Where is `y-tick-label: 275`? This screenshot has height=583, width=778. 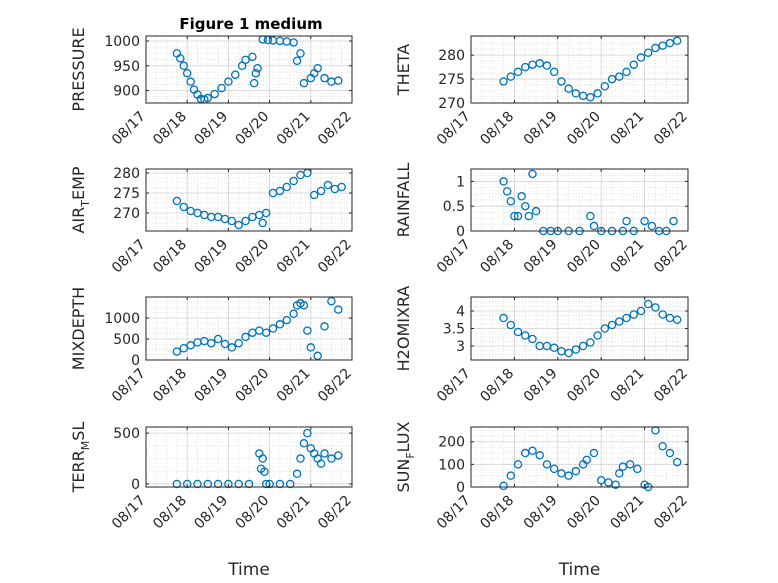
y-tick-label: 275 is located at coordinates (126, 194).